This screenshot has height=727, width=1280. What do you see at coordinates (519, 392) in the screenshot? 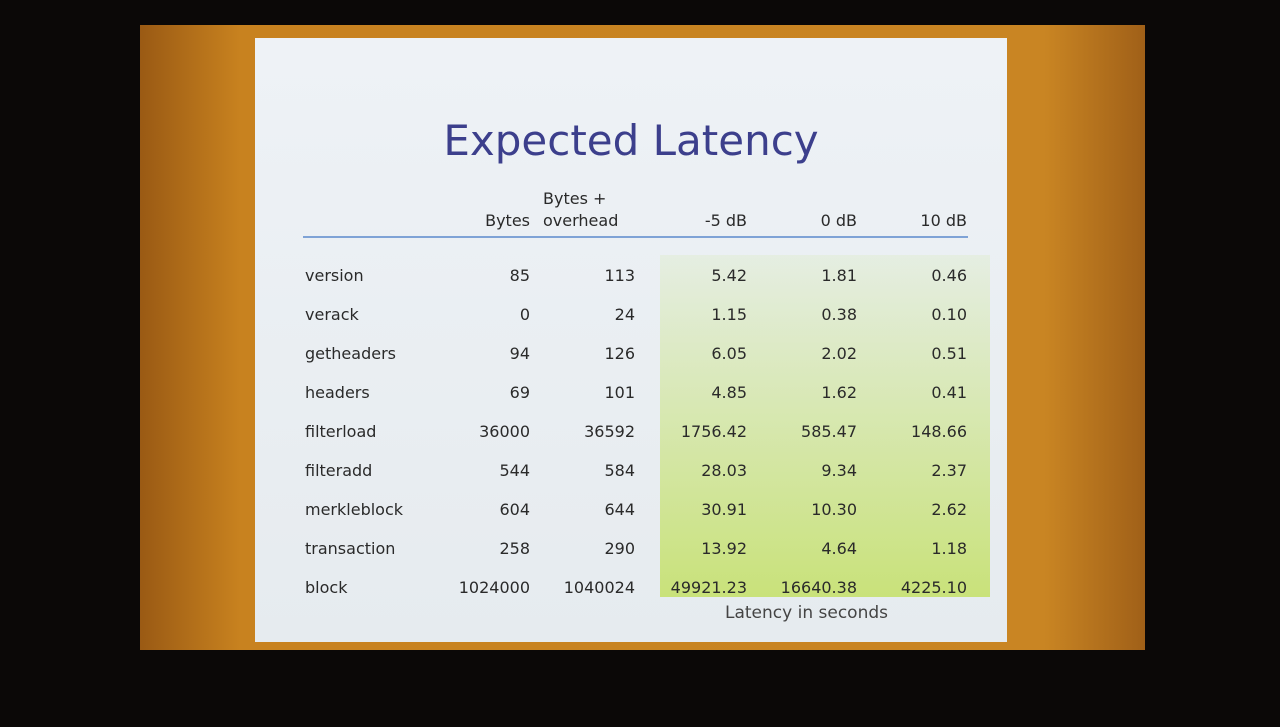
I see `cell-value: 69` at bounding box center [519, 392].